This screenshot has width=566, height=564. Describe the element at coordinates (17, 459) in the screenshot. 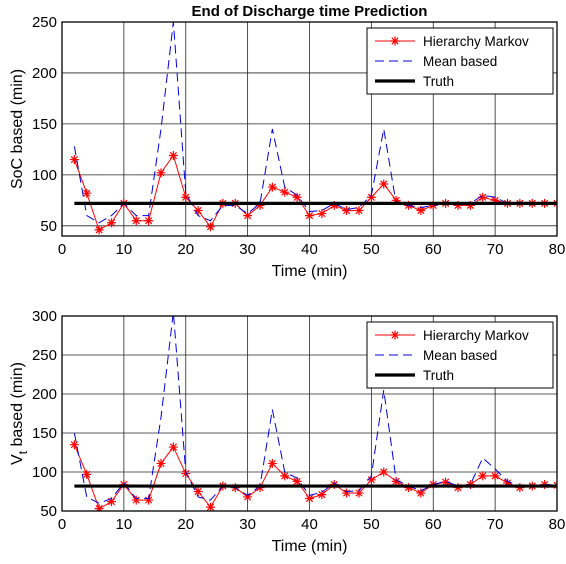

I see `y-axis-label-main: V` at that location.